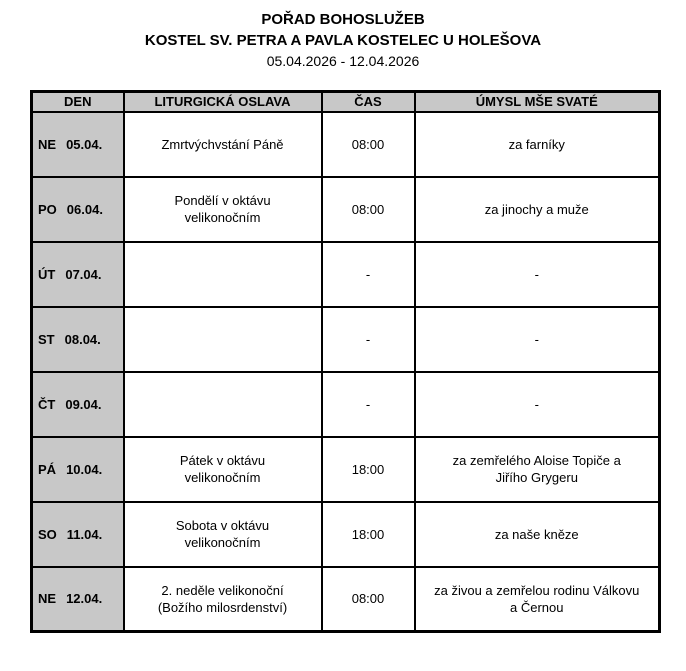  I want to click on day-cell: SO 11.04., so click(77, 534).